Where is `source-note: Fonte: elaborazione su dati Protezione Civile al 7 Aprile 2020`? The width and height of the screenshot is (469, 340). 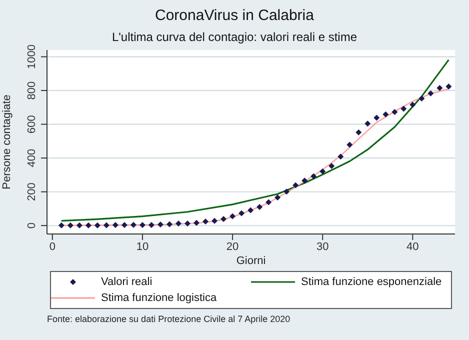 source-note: Fonte: elaborazione su dati Protezione Civile al 7 Aprile 2020 is located at coordinates (168, 319).